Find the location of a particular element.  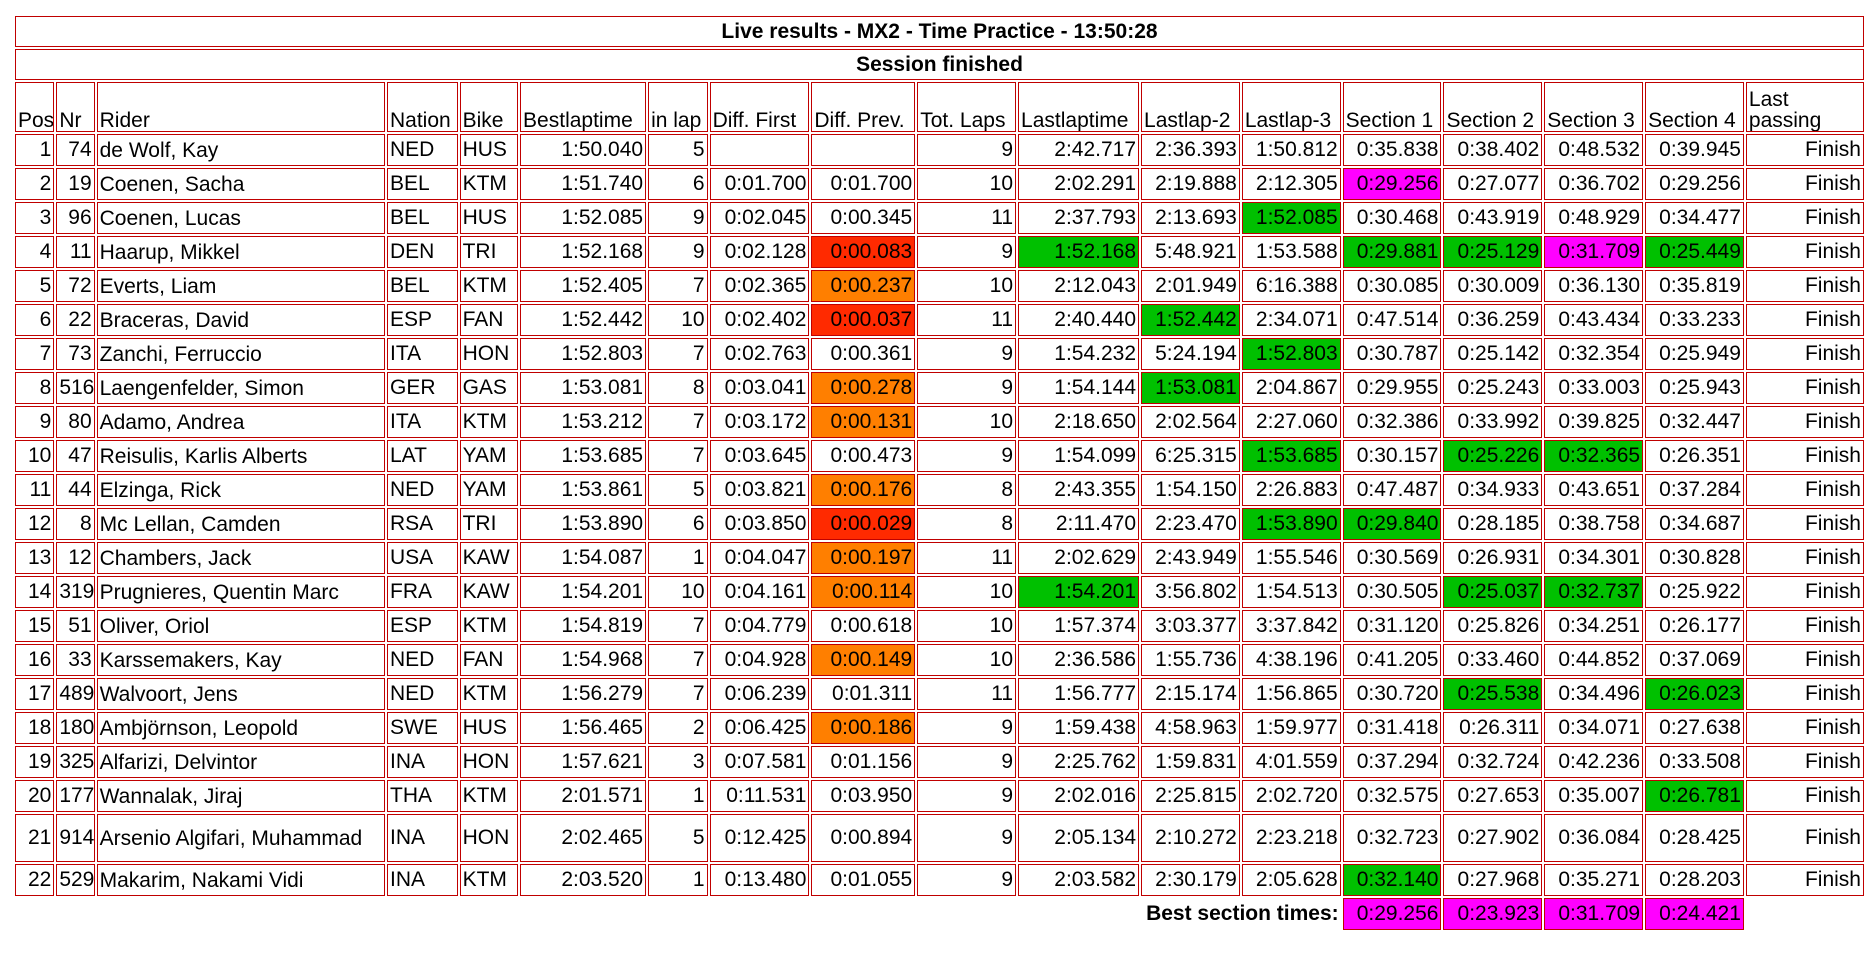

cell-section-3: 0:32.365 is located at coordinates (1594, 456).